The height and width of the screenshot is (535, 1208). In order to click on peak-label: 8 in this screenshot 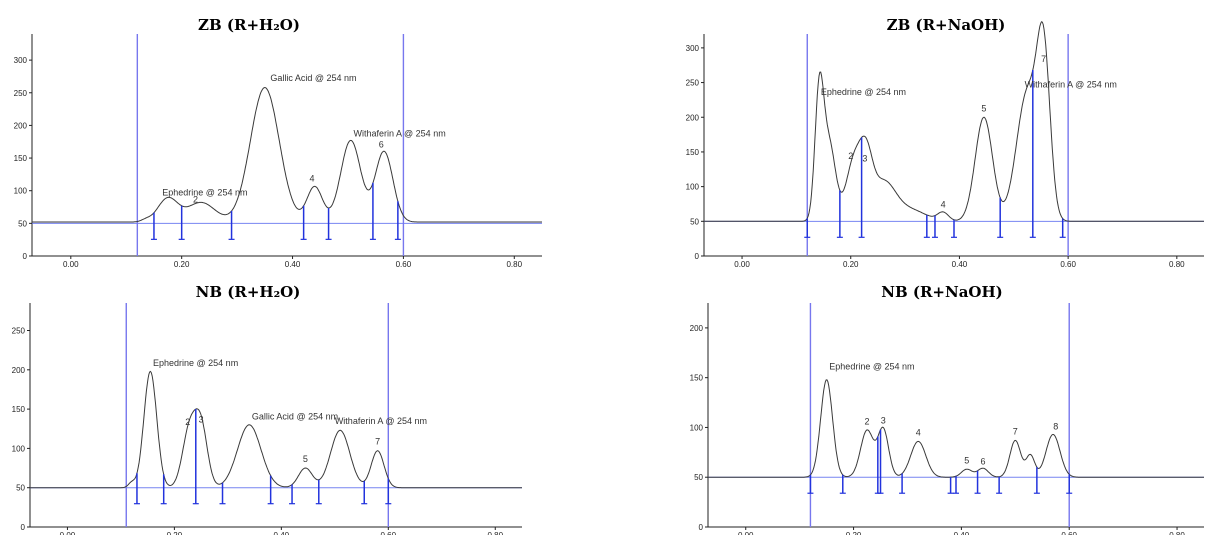, I will do `click(1055, 426)`.